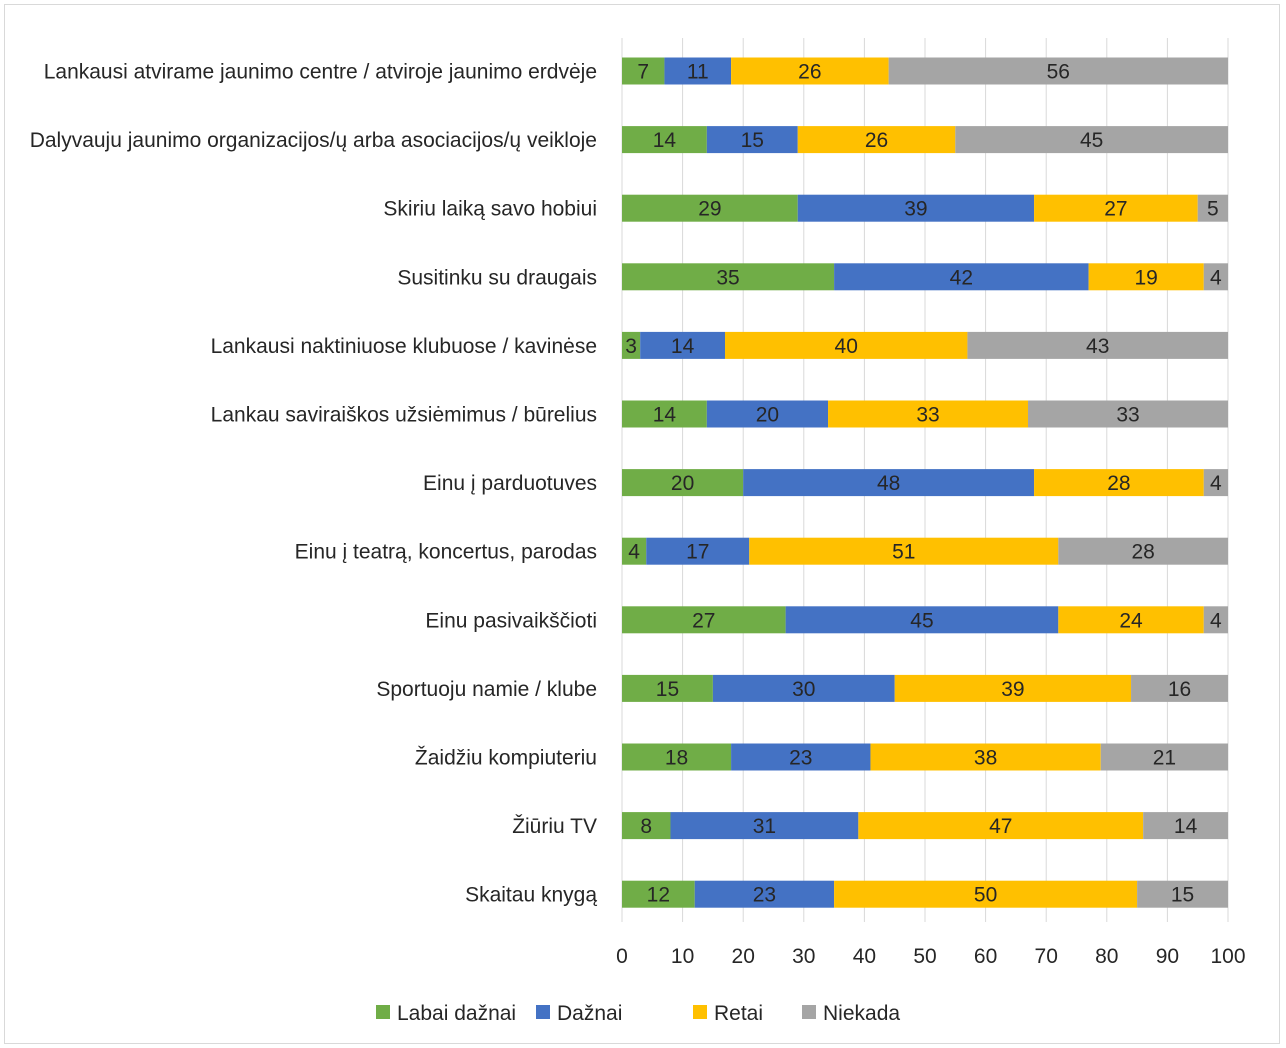 The width and height of the screenshot is (1286, 1048). I want to click on x-tick-label: 10, so click(682, 956).